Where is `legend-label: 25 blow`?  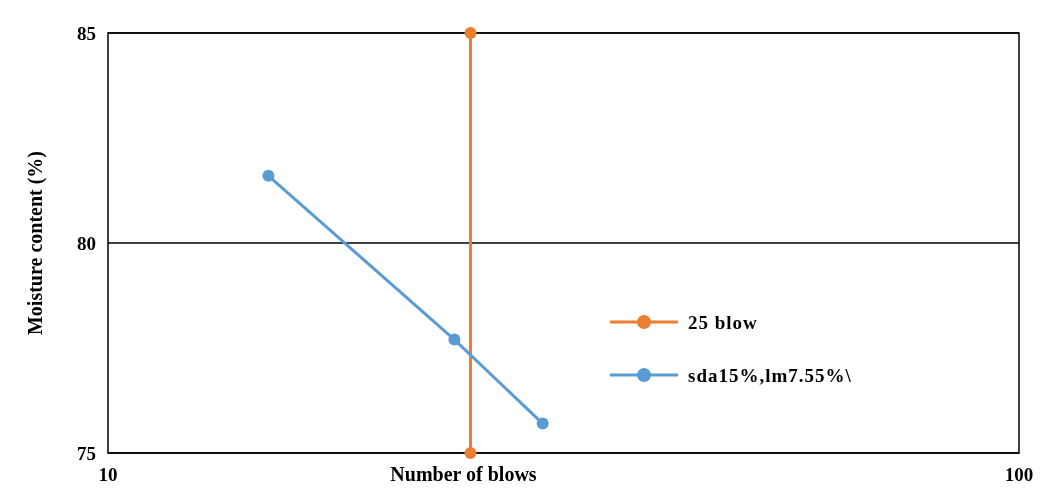 legend-label: 25 blow is located at coordinates (723, 322).